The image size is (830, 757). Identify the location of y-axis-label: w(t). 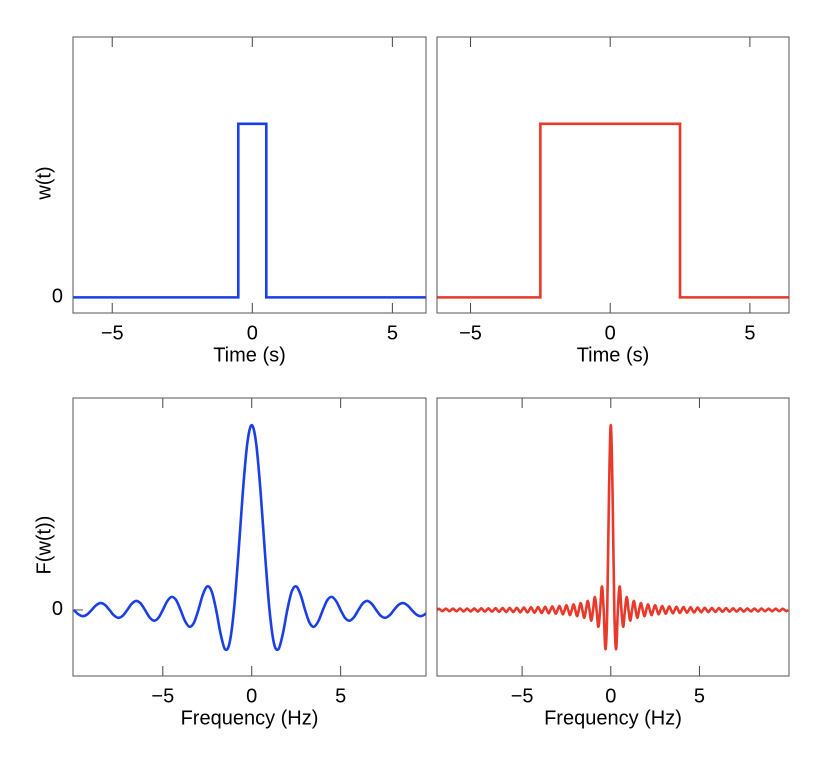
(44, 183).